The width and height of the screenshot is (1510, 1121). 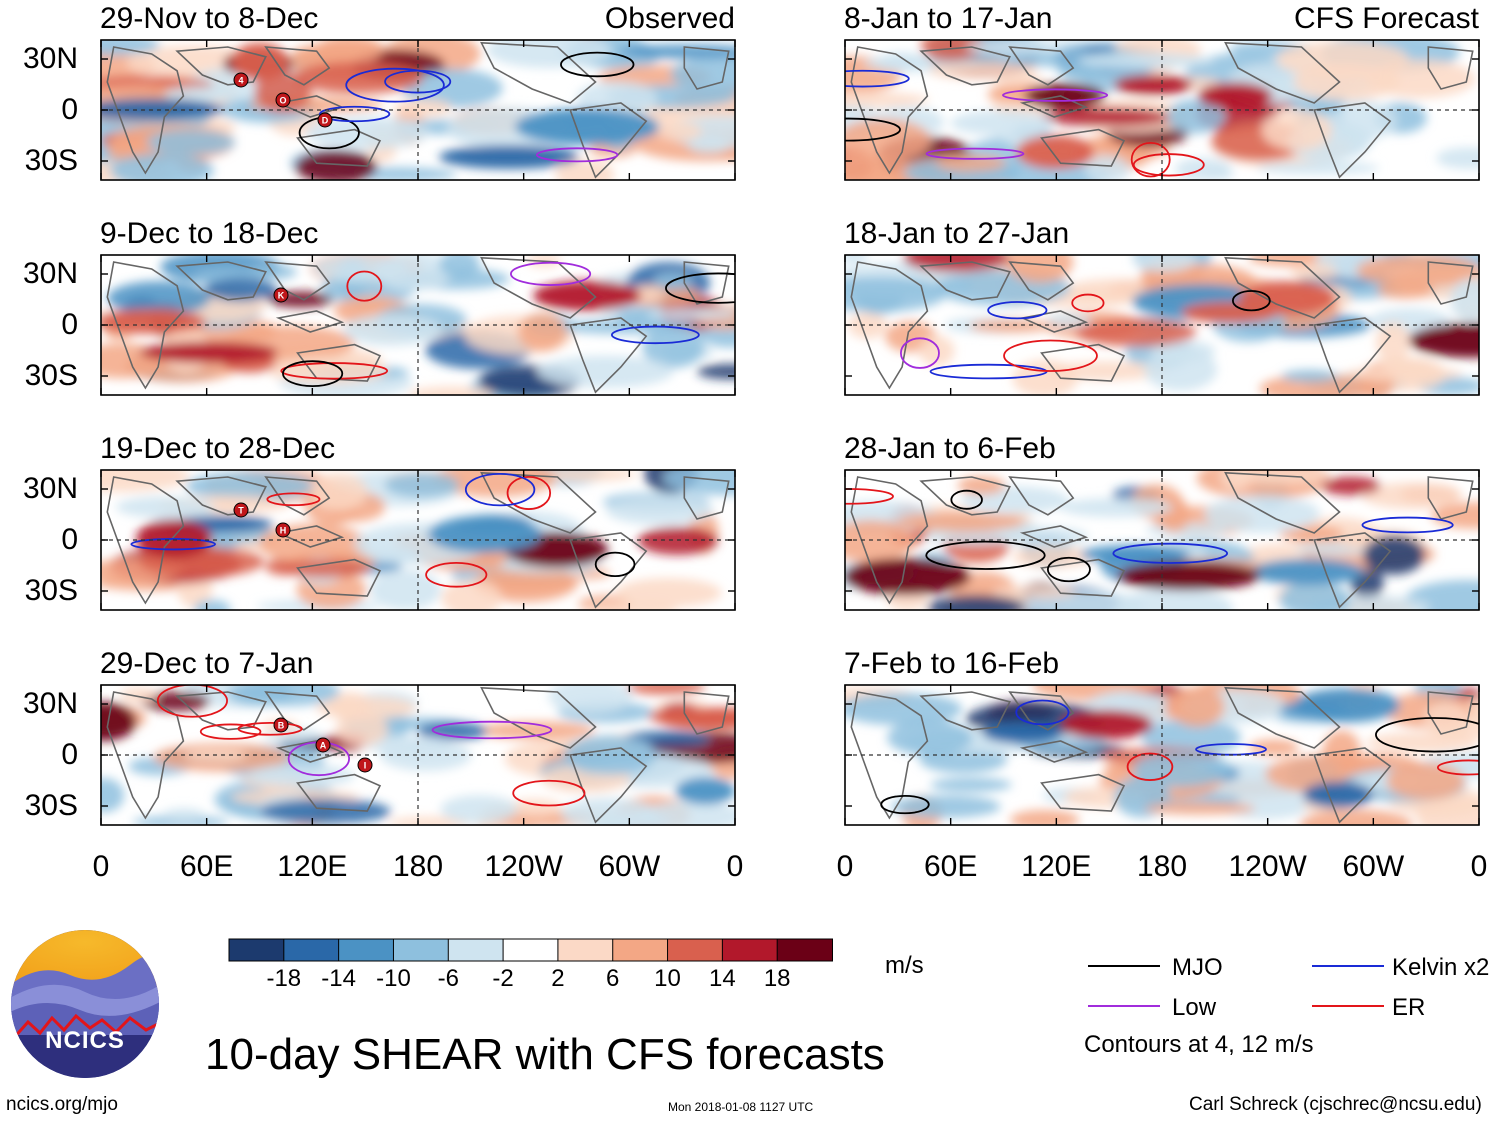 What do you see at coordinates (957, 233) in the screenshot?
I see `panel-title: 18-Jan to 27-Jan` at bounding box center [957, 233].